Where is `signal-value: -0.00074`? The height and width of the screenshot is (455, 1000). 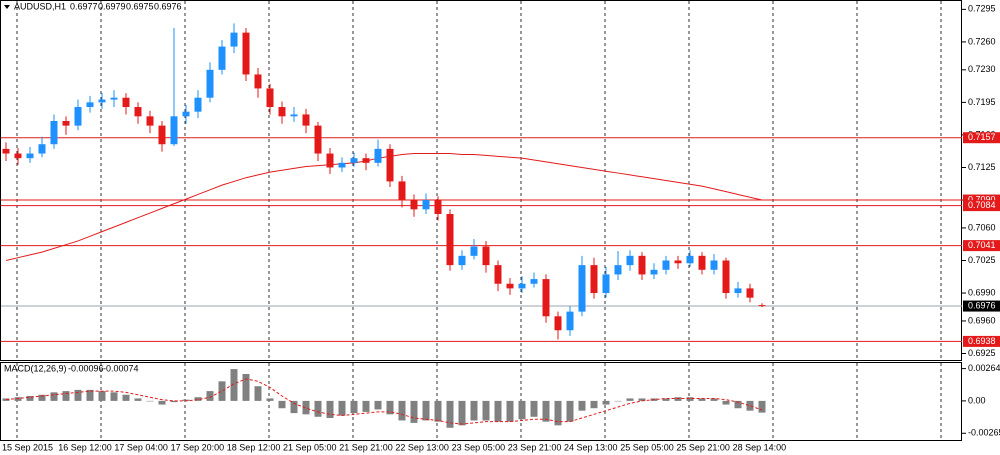 signal-value: -0.00074 is located at coordinates (121, 368).